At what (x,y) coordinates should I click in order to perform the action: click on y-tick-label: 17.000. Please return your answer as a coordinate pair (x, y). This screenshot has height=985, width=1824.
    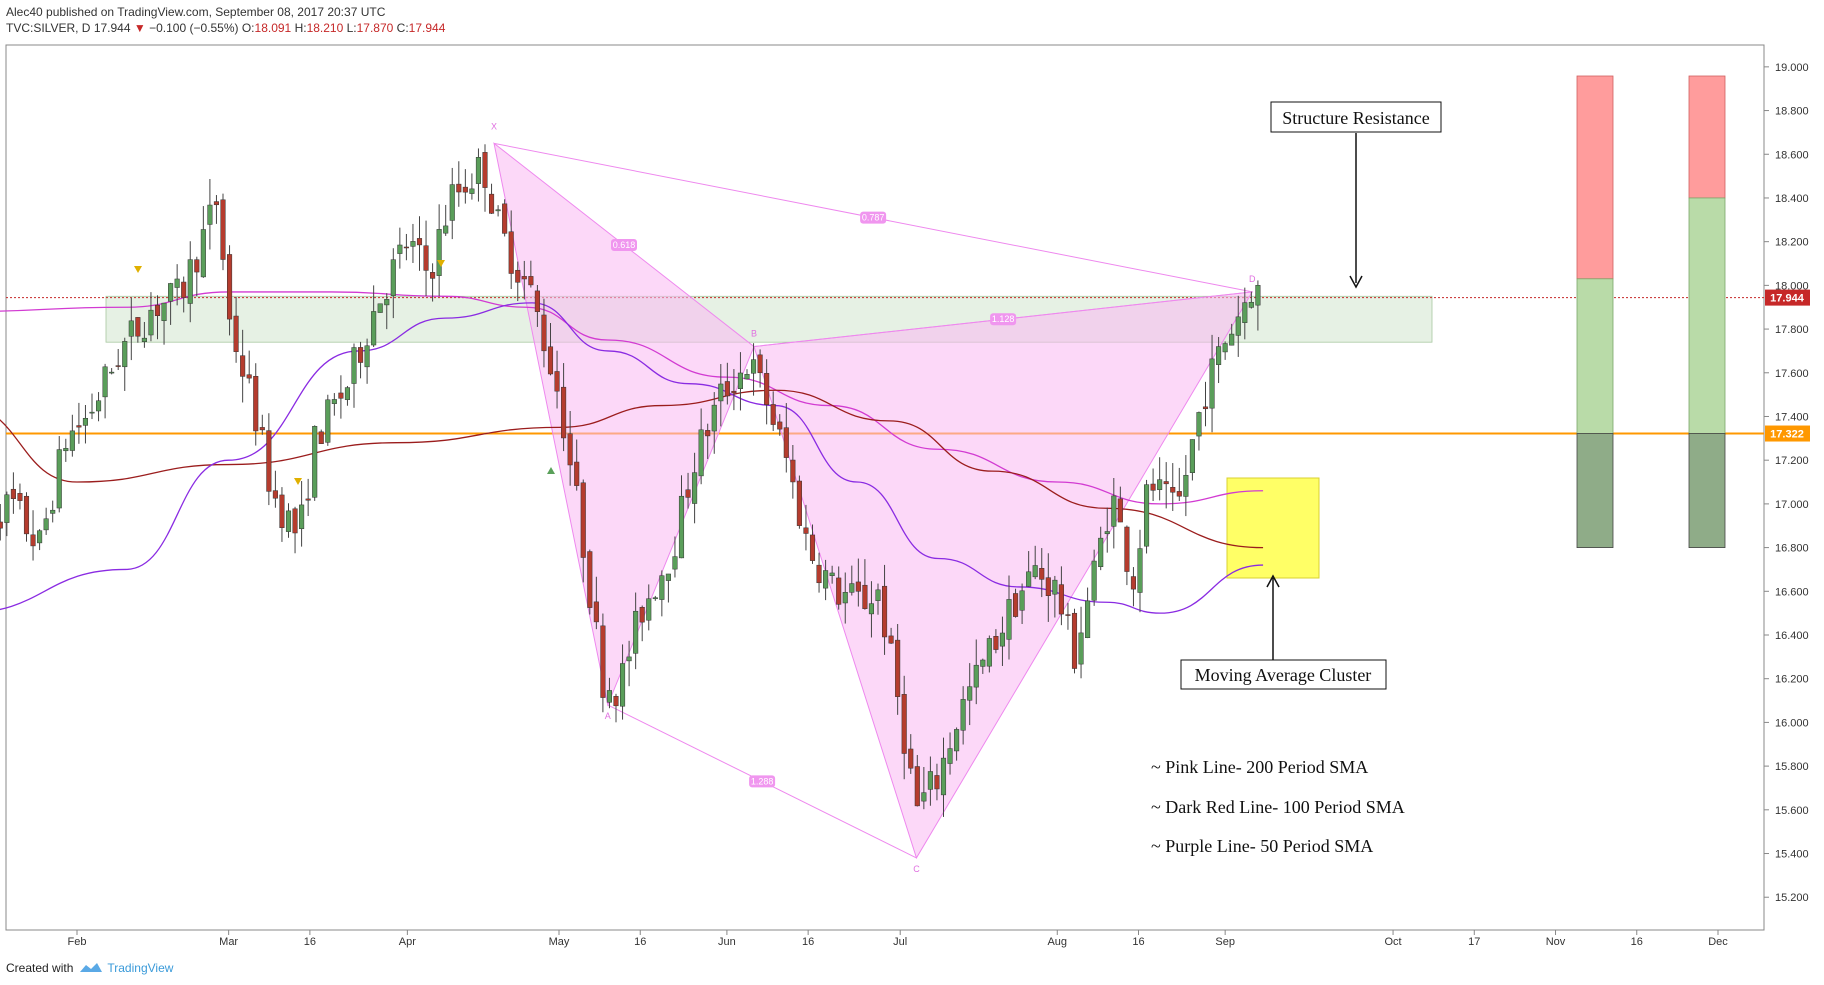
    Looking at the image, I should click on (1792, 505).